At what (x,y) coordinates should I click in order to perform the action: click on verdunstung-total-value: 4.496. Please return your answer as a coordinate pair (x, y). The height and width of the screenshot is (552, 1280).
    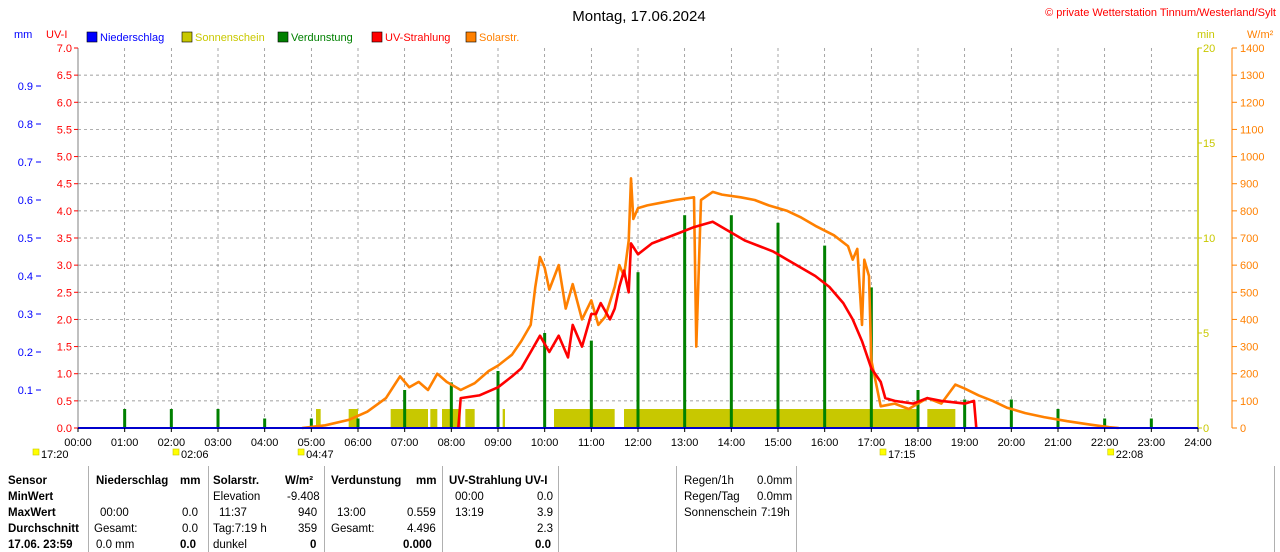
    Looking at the image, I should click on (421, 529).